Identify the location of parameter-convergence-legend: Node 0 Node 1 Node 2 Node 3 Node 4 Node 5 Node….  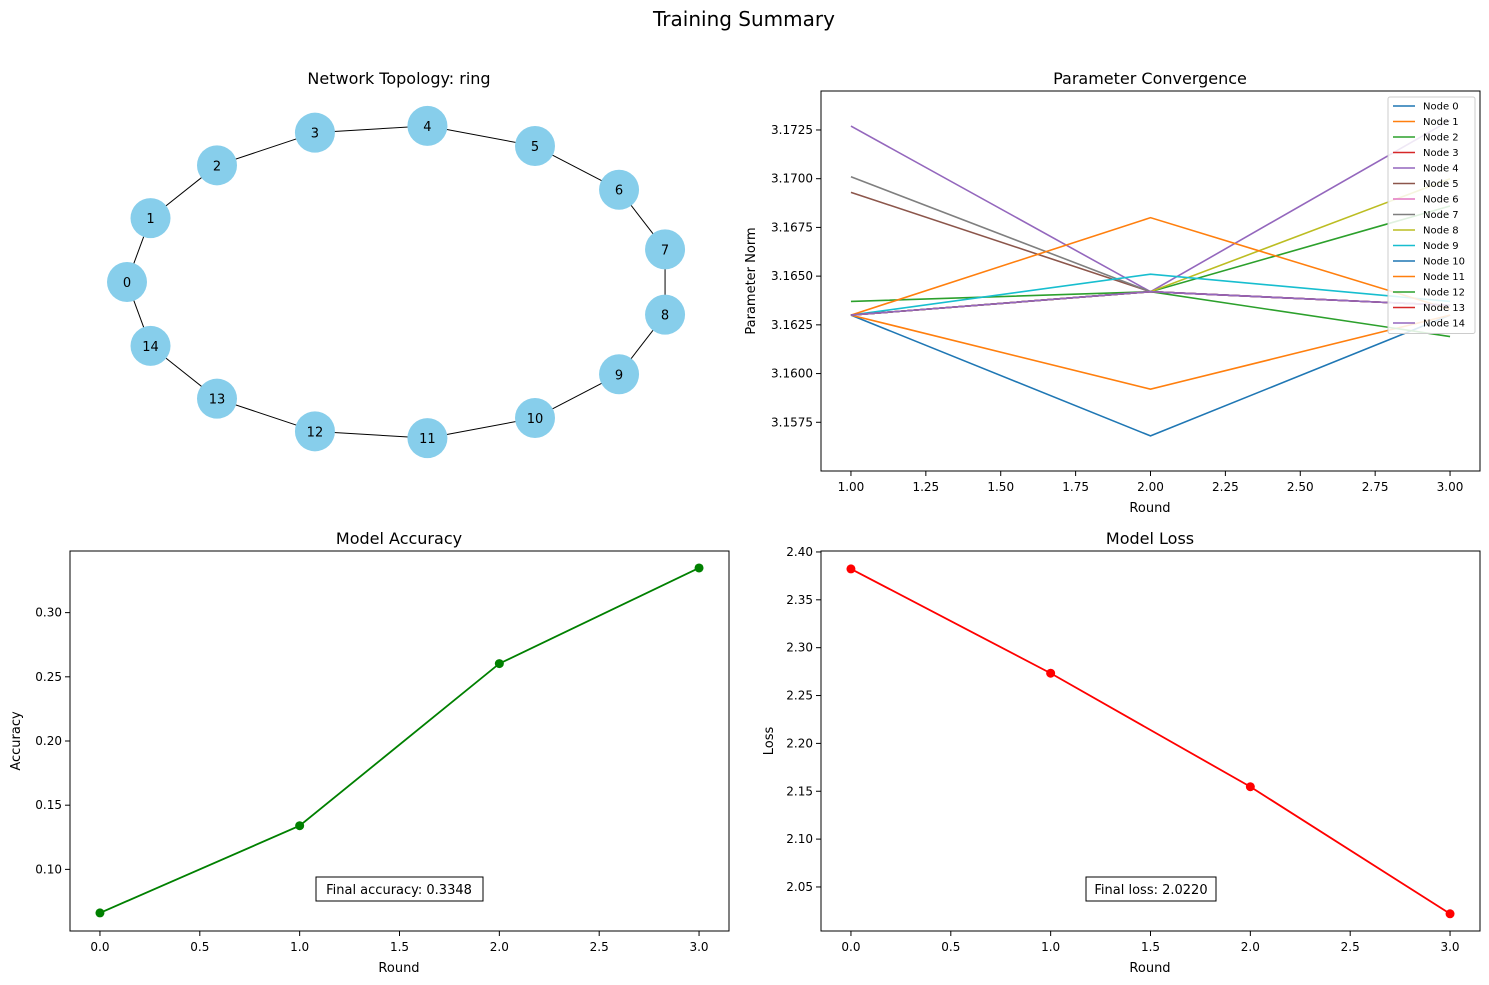
(1431, 215).